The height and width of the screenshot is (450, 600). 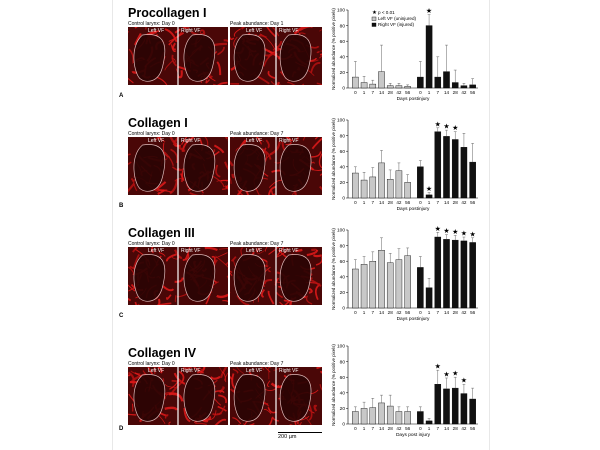 What do you see at coordinates (121, 316) in the screenshot?
I see `panel-letter: C` at bounding box center [121, 316].